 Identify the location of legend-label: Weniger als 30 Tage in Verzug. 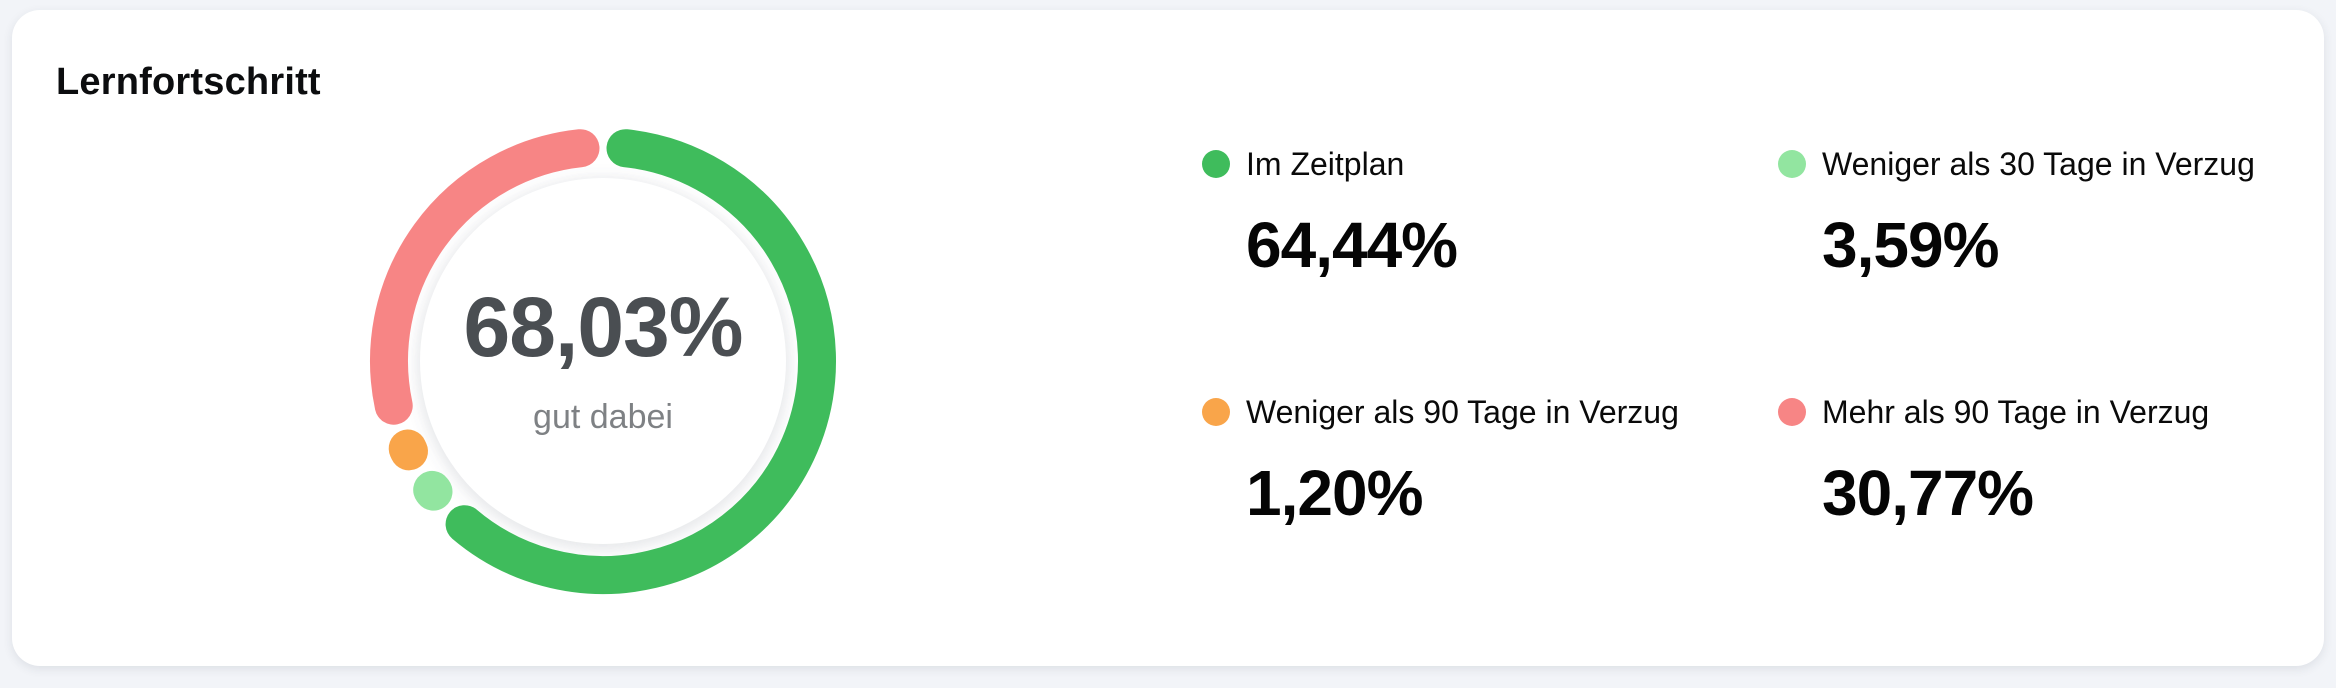
(2038, 164).